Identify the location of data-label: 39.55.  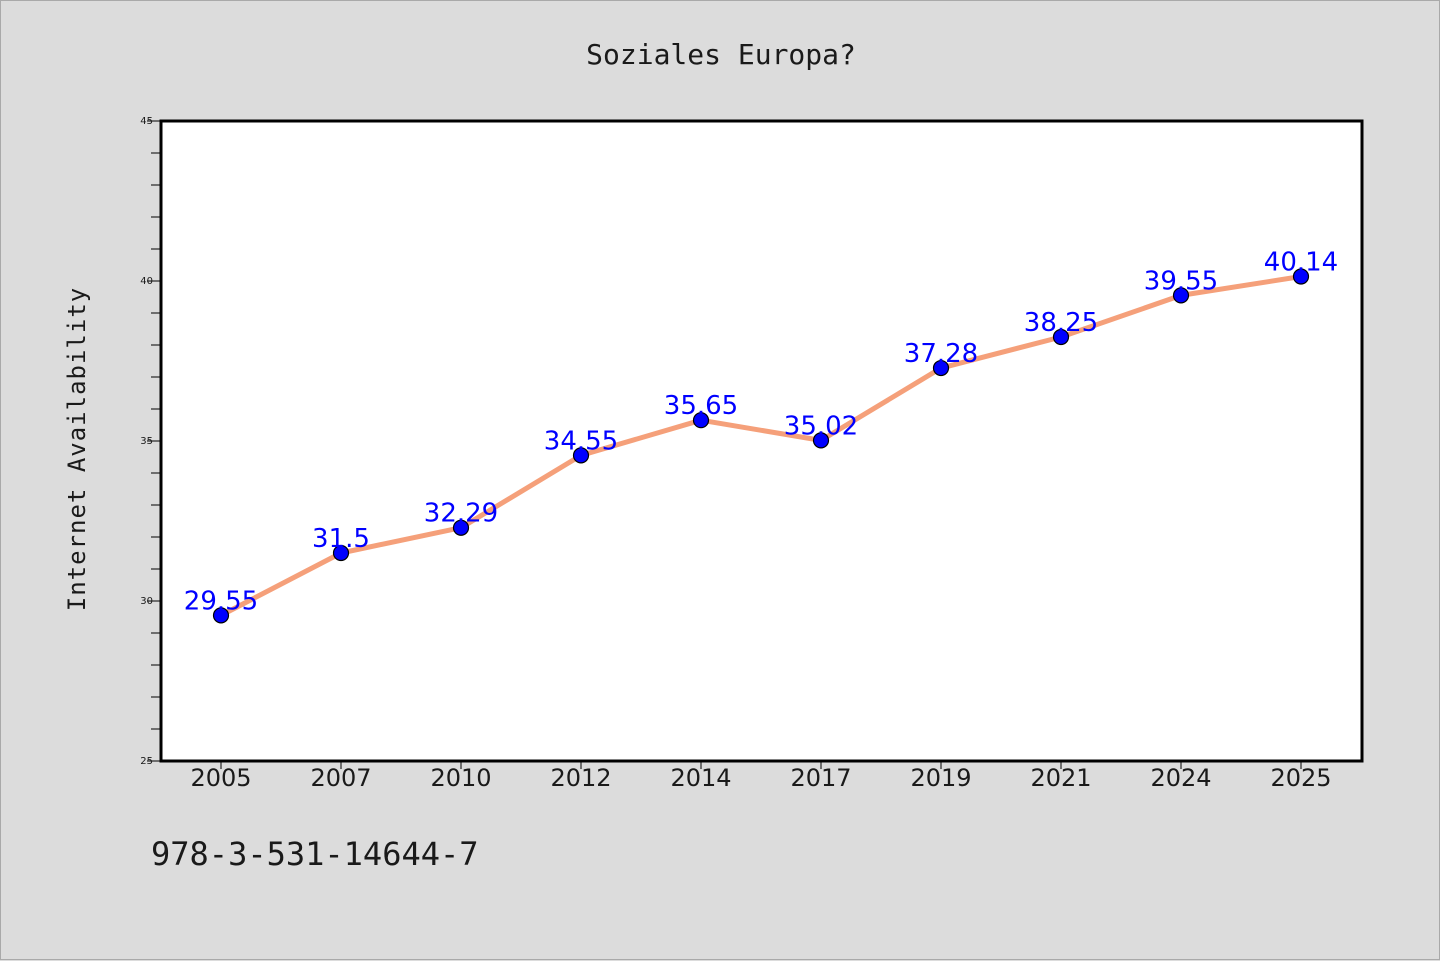
(1181, 281).